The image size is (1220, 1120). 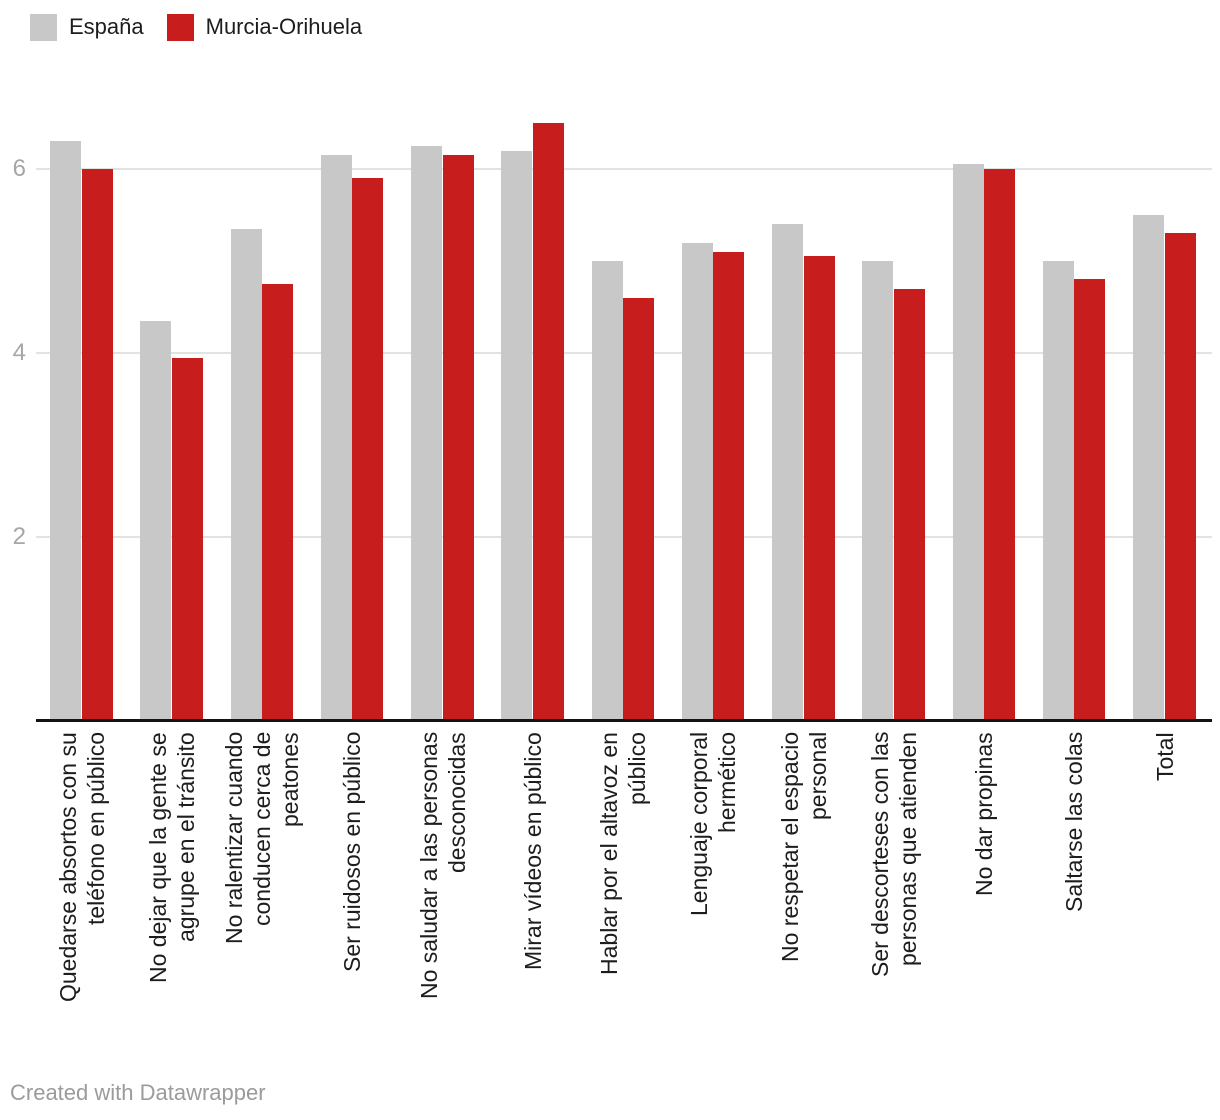 I want to click on x-axis-label-10: No dar propinas, so click(x=984, y=814).